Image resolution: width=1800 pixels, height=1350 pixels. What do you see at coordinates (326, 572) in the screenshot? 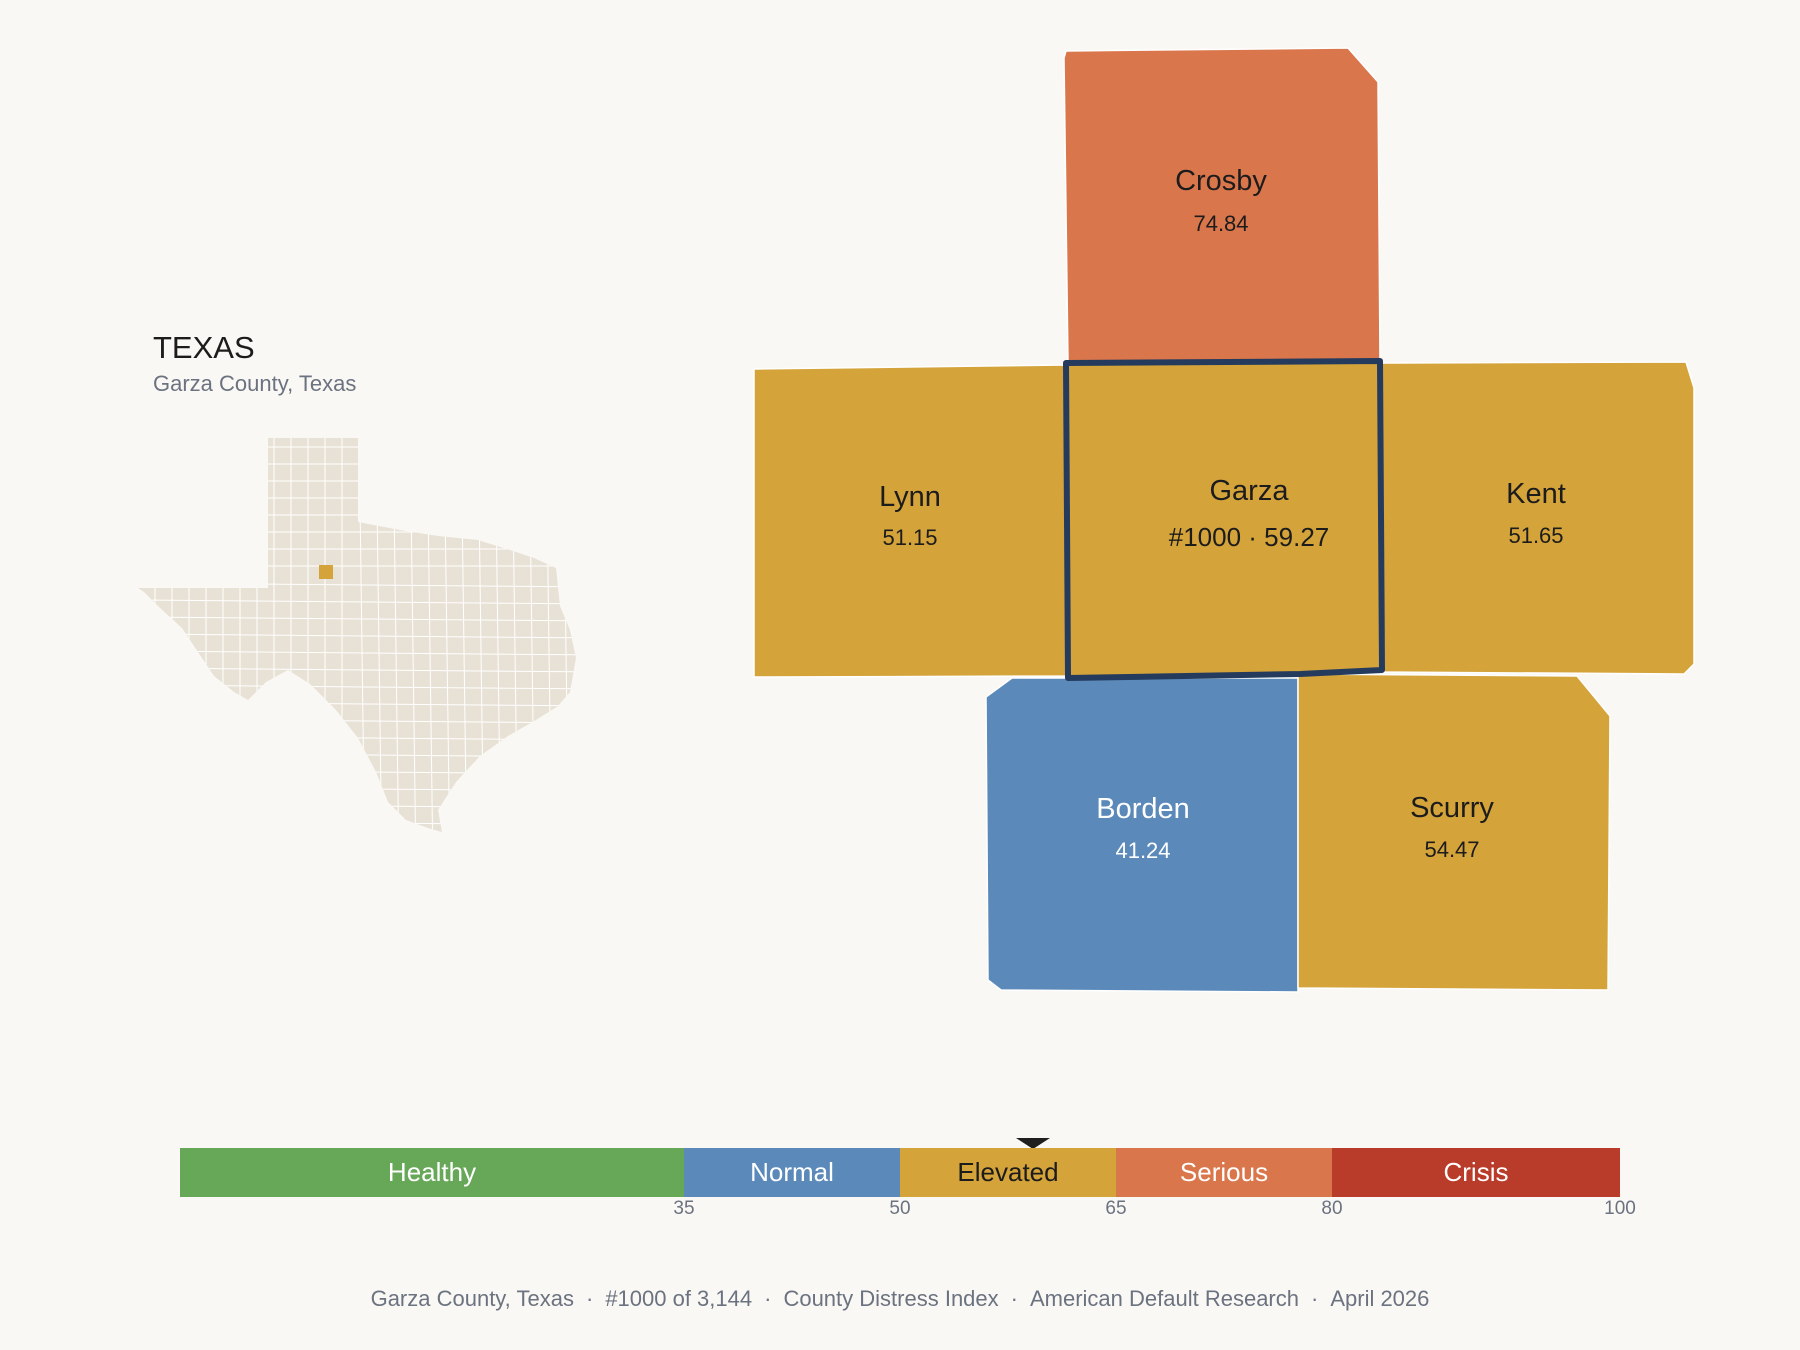
I see `inset-highlight-garza` at bounding box center [326, 572].